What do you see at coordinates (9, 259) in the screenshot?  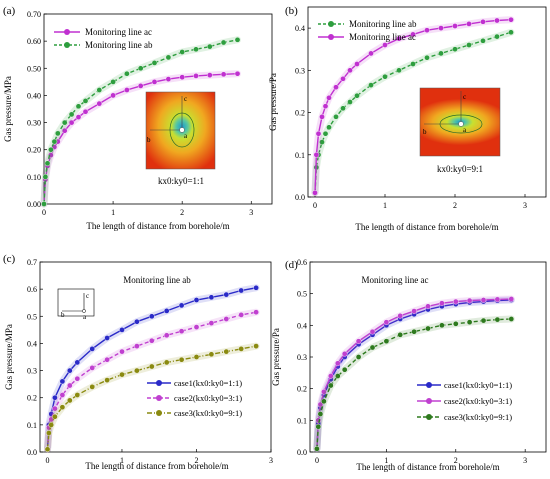 I see `panel-label-c: (c)` at bounding box center [9, 259].